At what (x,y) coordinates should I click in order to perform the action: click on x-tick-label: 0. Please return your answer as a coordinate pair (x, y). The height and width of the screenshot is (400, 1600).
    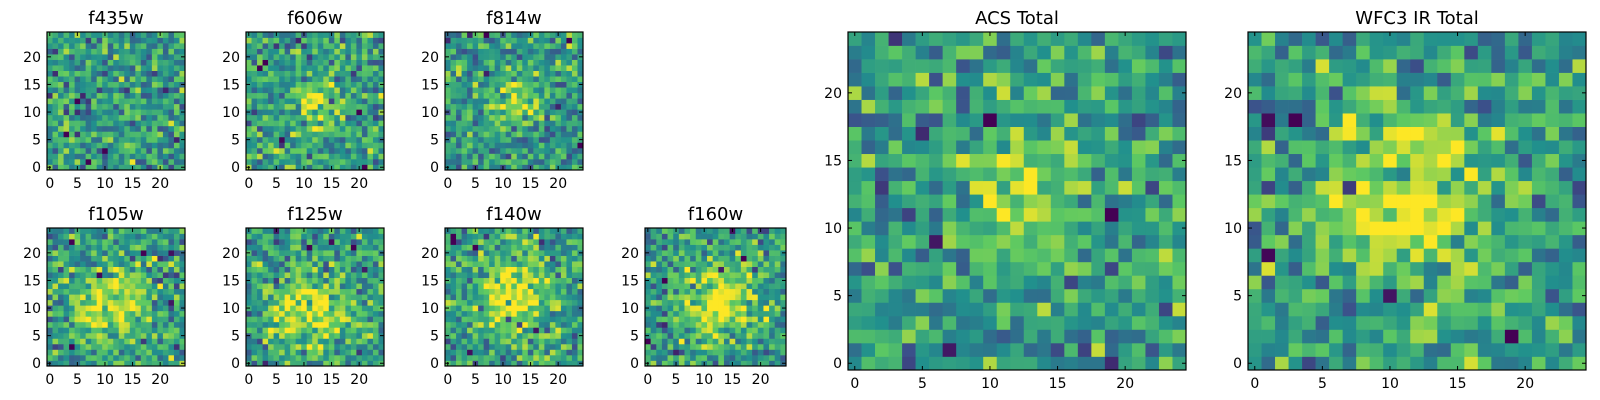
    Looking at the image, I should click on (248, 184).